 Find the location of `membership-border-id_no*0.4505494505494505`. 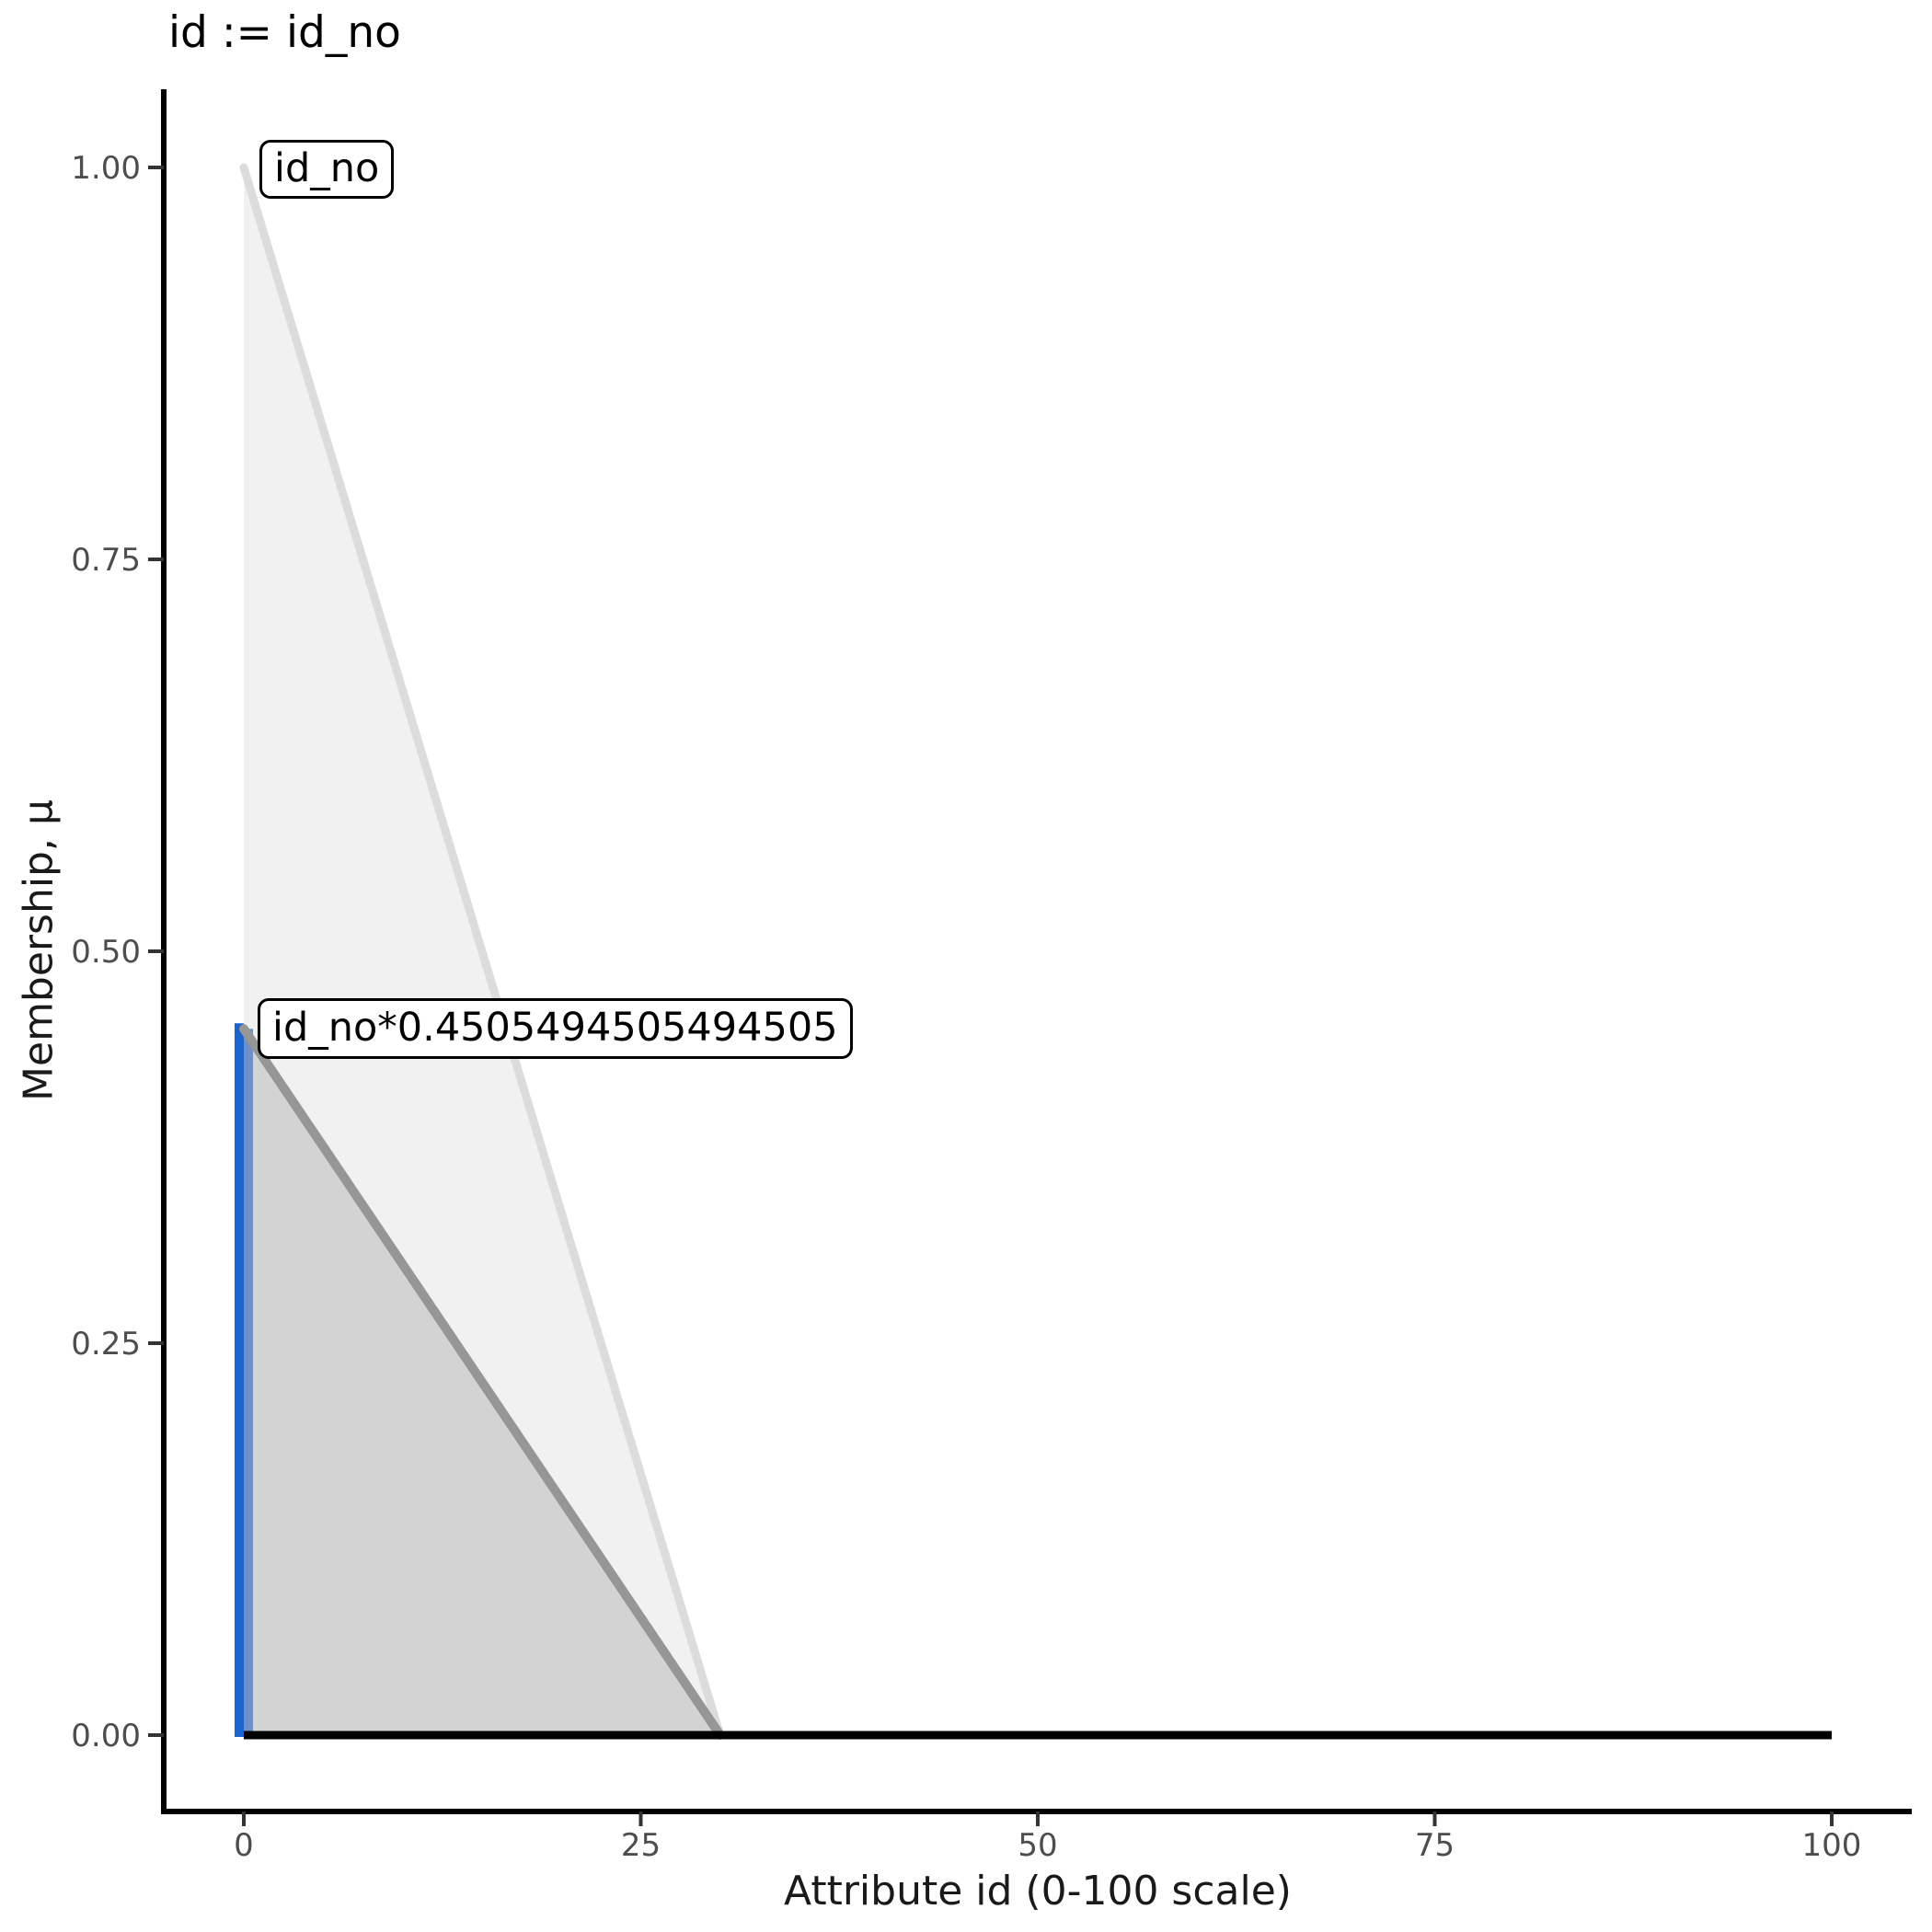

membership-border-id_no*0.4505494505494505 is located at coordinates (482, 1382).